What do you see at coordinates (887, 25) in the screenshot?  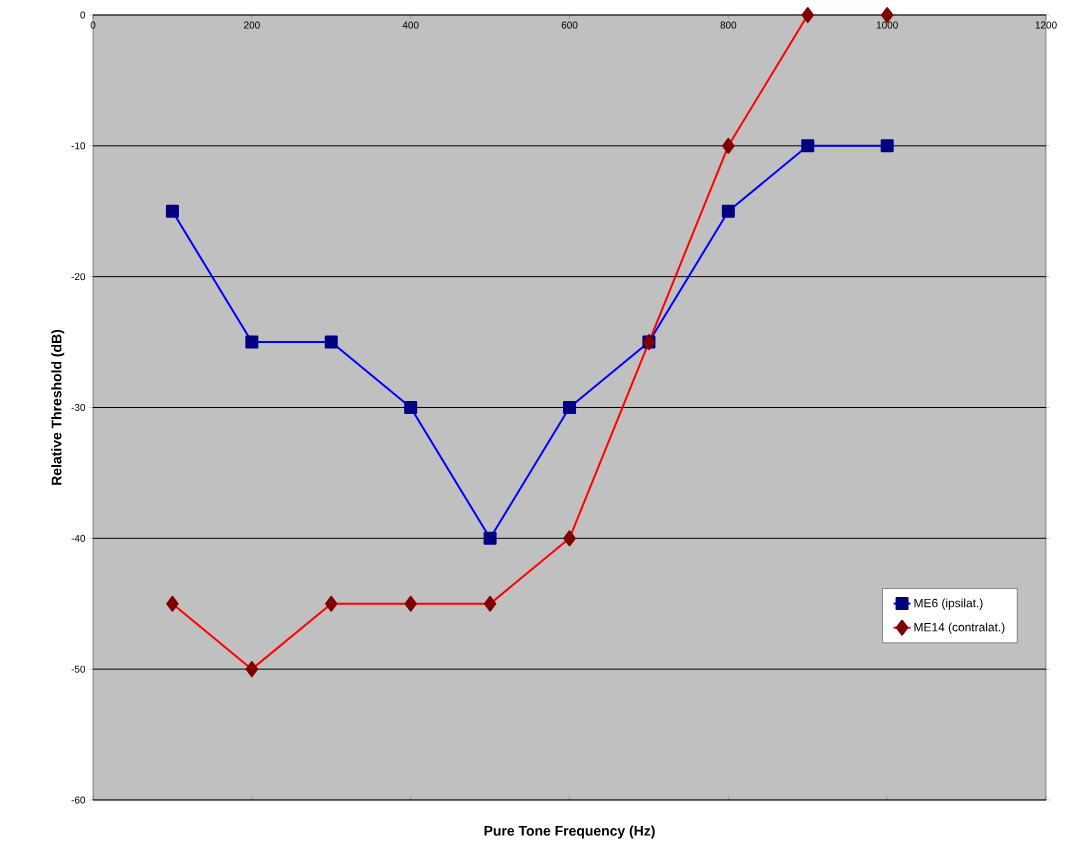 I see `x-tick-label: 1000` at bounding box center [887, 25].